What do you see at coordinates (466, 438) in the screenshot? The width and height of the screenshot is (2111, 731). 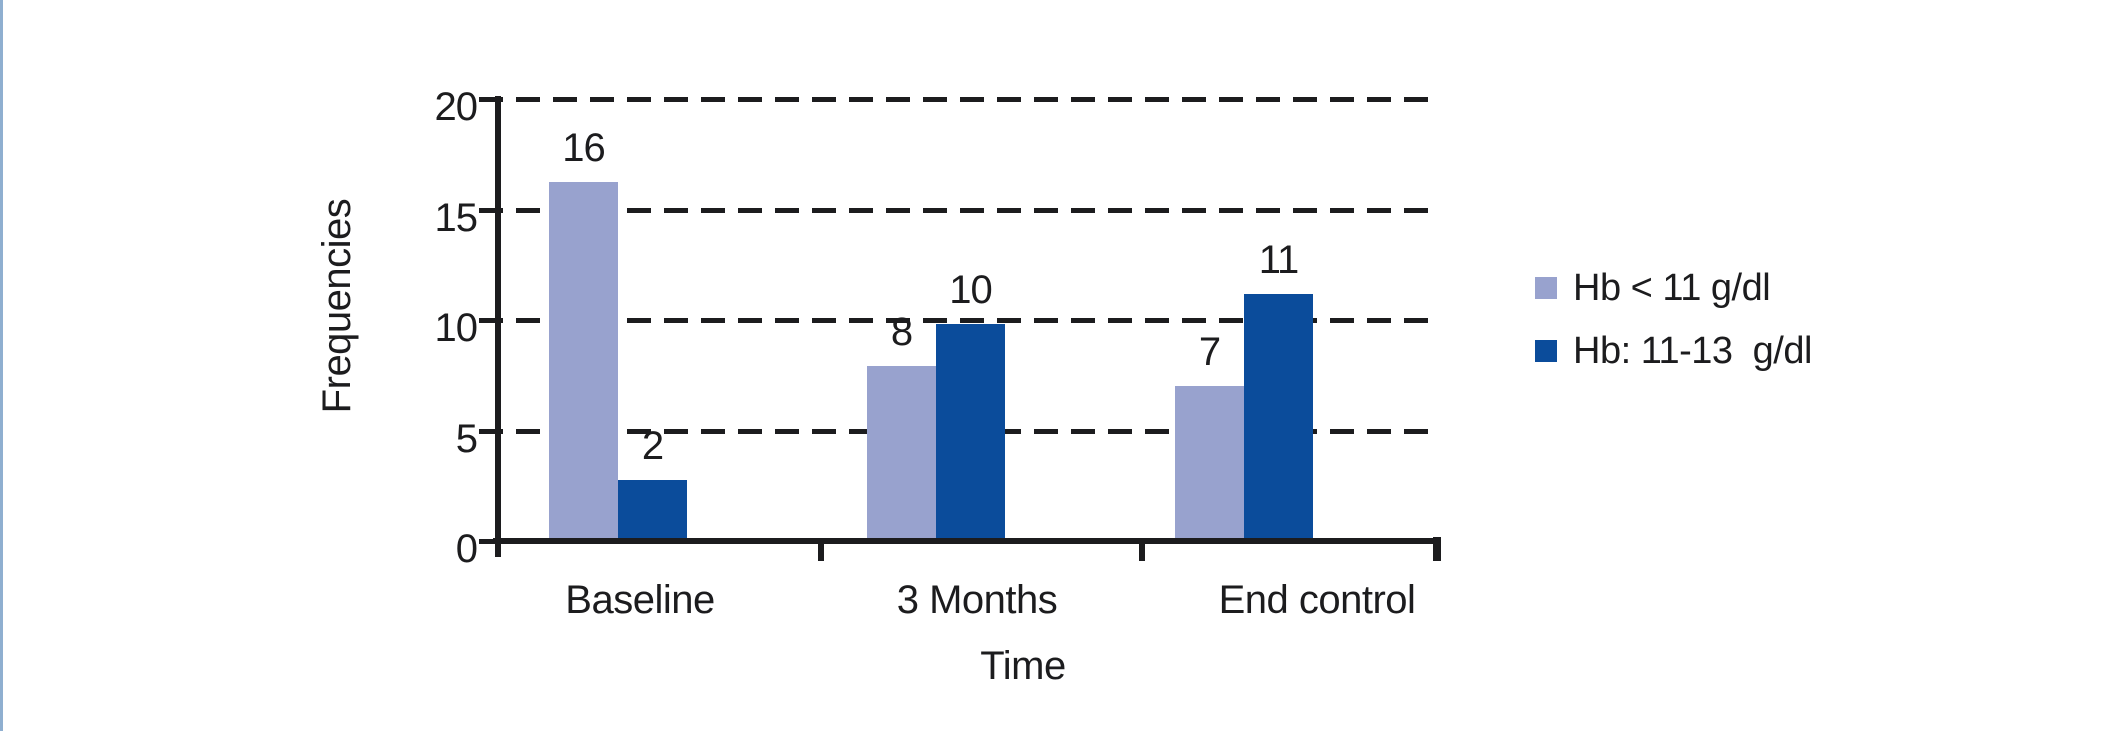 I see `y-tick-label-5: 5` at bounding box center [466, 438].